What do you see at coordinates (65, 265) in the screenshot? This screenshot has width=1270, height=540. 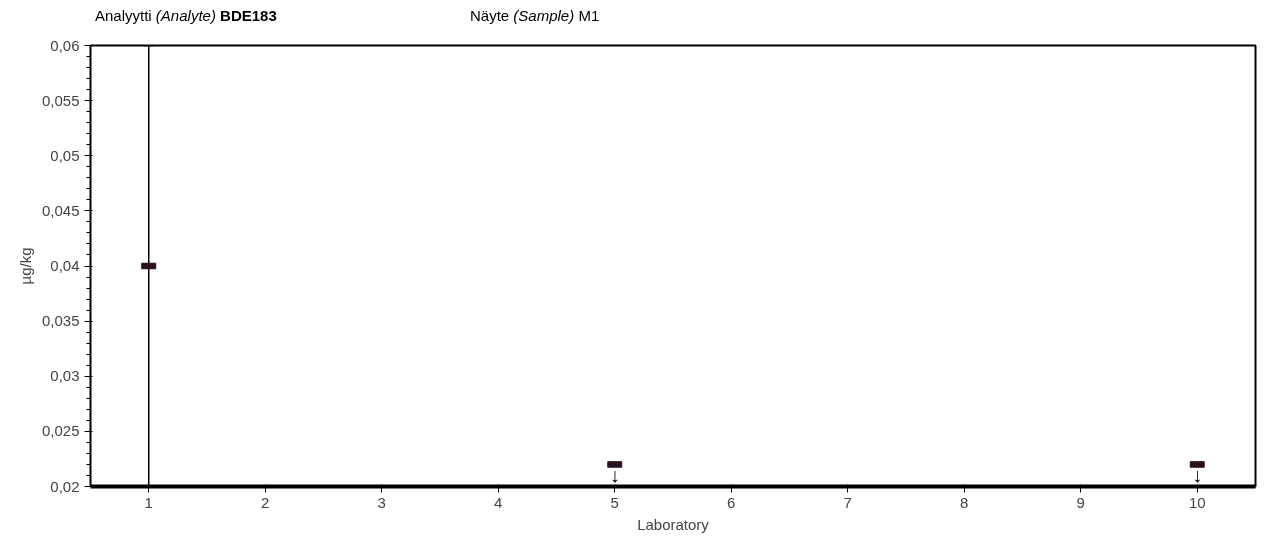 I see `y-tick-label: 0,04` at bounding box center [65, 265].